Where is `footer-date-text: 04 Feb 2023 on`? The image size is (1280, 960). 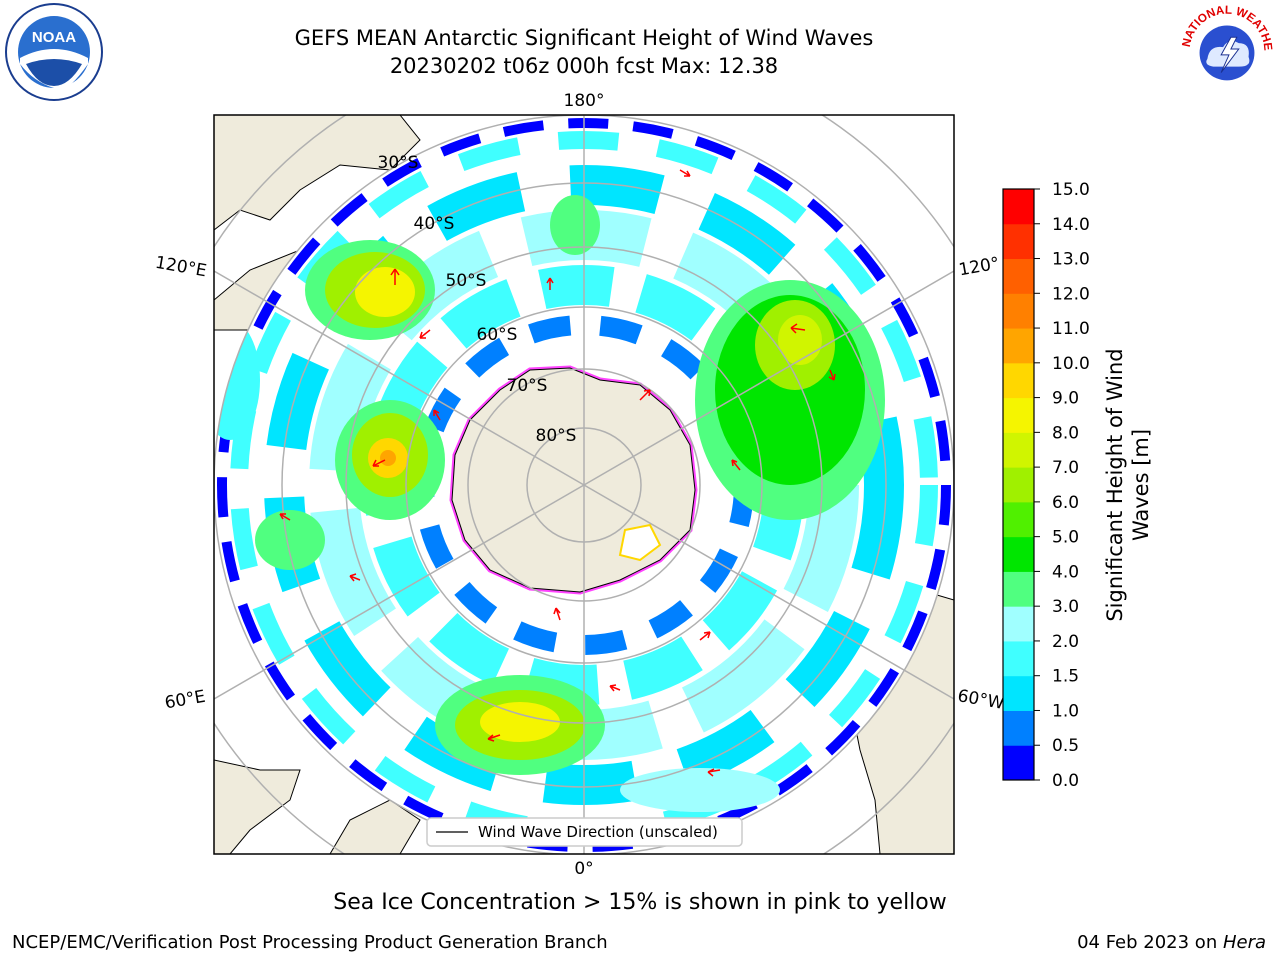 footer-date-text: 04 Feb 2023 on is located at coordinates (1150, 942).